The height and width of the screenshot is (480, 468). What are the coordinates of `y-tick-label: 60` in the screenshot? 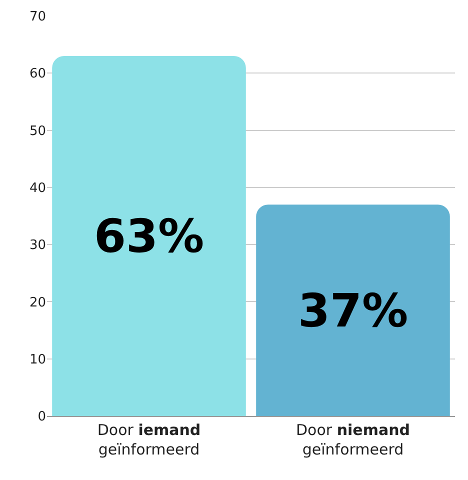 It's located at (37, 74).